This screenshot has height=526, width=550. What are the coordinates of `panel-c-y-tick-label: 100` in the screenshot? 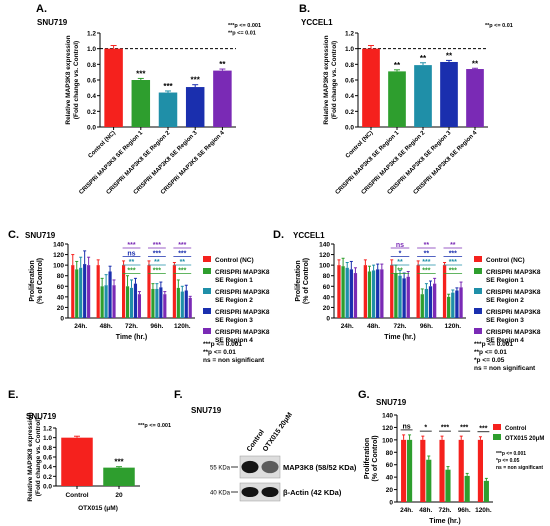 It's located at (58, 266).